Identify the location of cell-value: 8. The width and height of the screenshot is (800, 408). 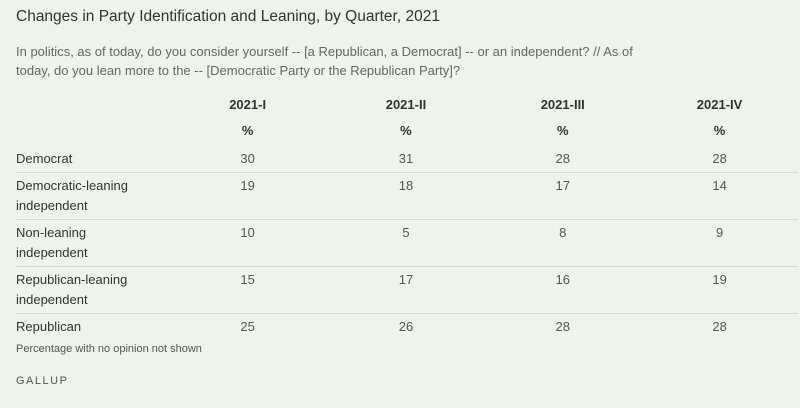
(563, 243).